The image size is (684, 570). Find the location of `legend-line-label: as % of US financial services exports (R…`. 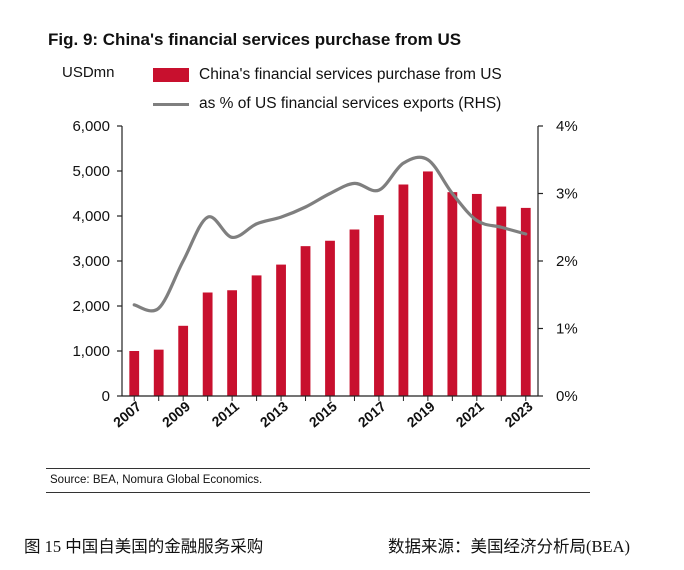

legend-line-label: as % of US financial services exports (R… is located at coordinates (350, 103).